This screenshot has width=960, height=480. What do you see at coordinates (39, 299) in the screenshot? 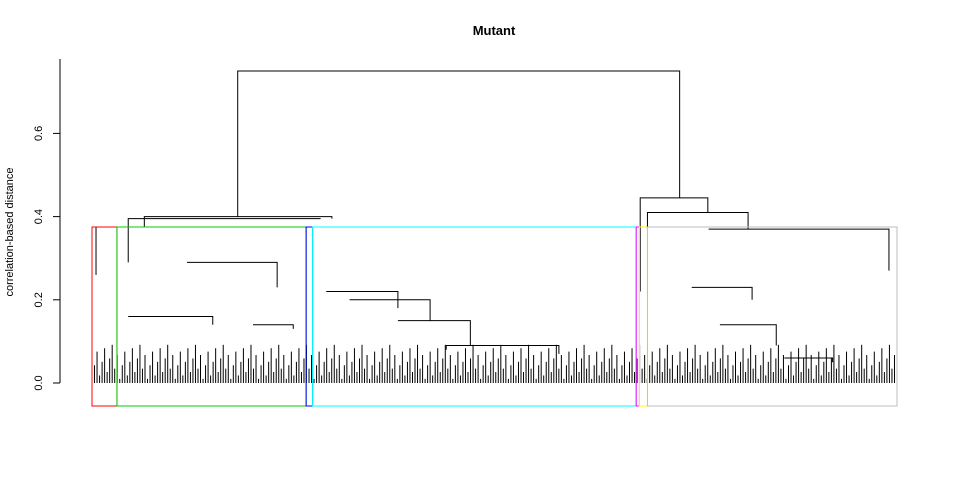
I see `y-tick-label: 0.2` at bounding box center [39, 299].